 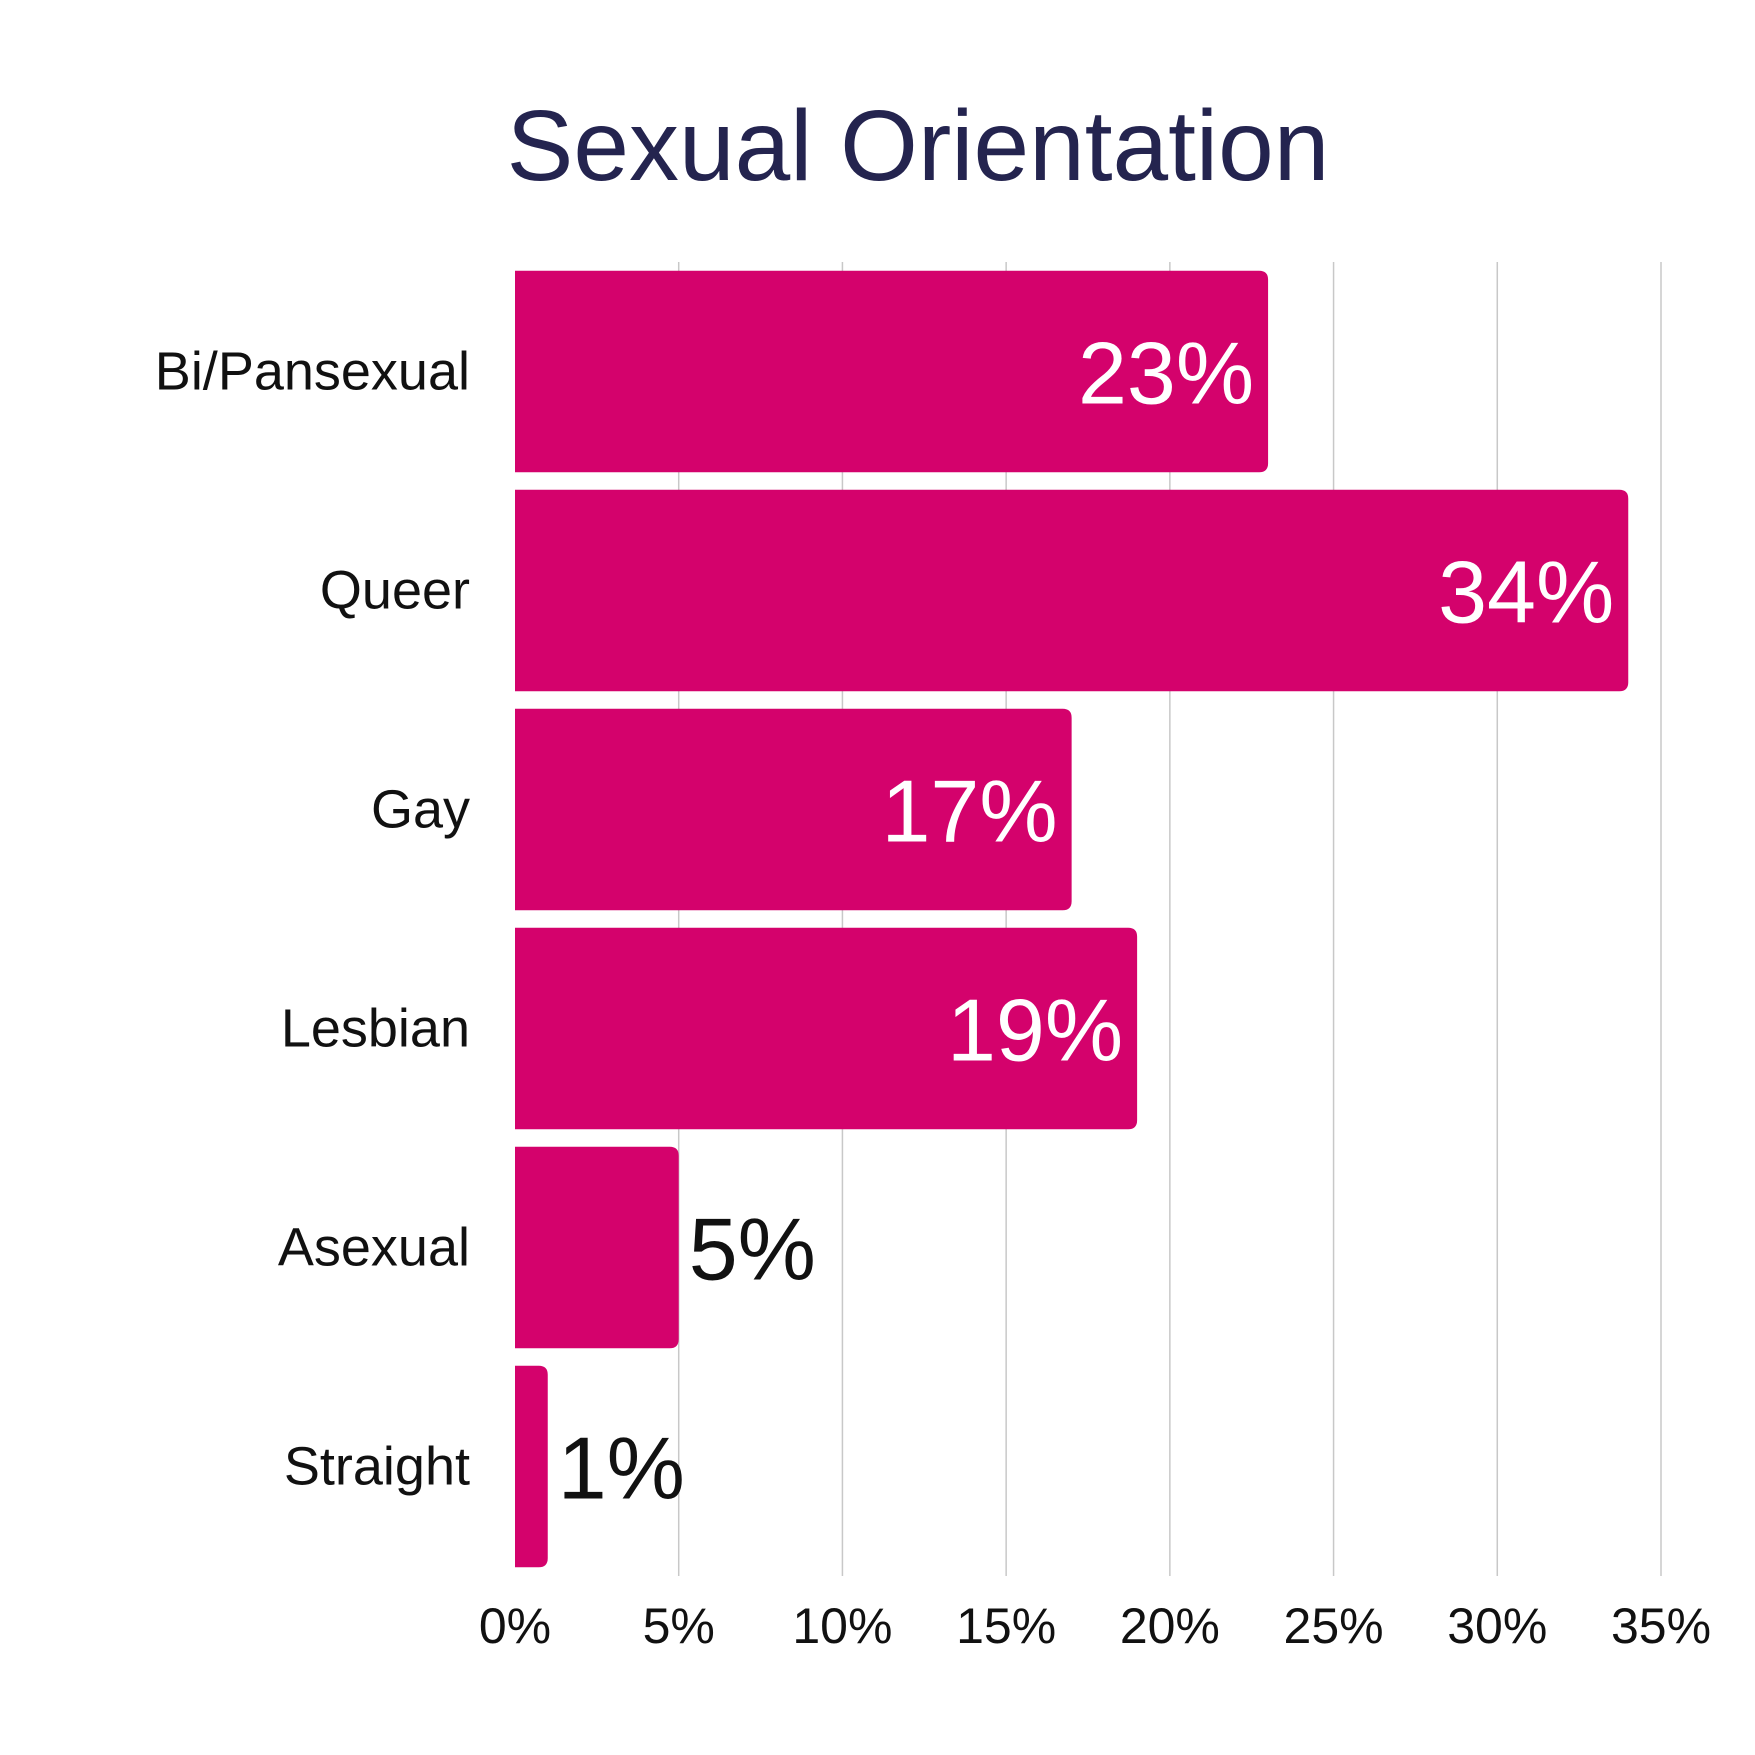 I want to click on x-tick-label: 20%, so click(x=1170, y=1626).